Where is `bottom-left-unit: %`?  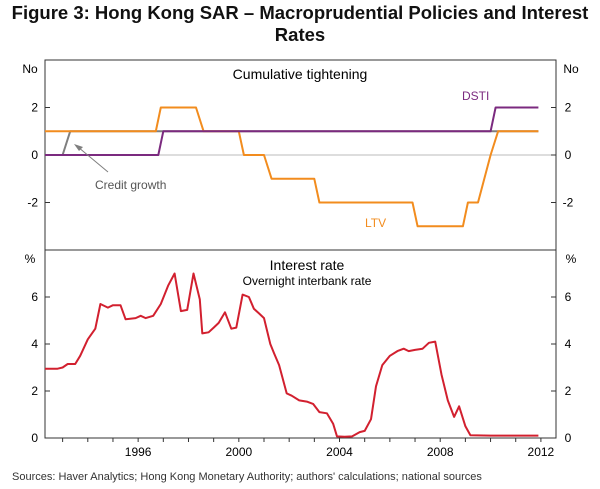
bottom-left-unit: % is located at coordinates (30, 259).